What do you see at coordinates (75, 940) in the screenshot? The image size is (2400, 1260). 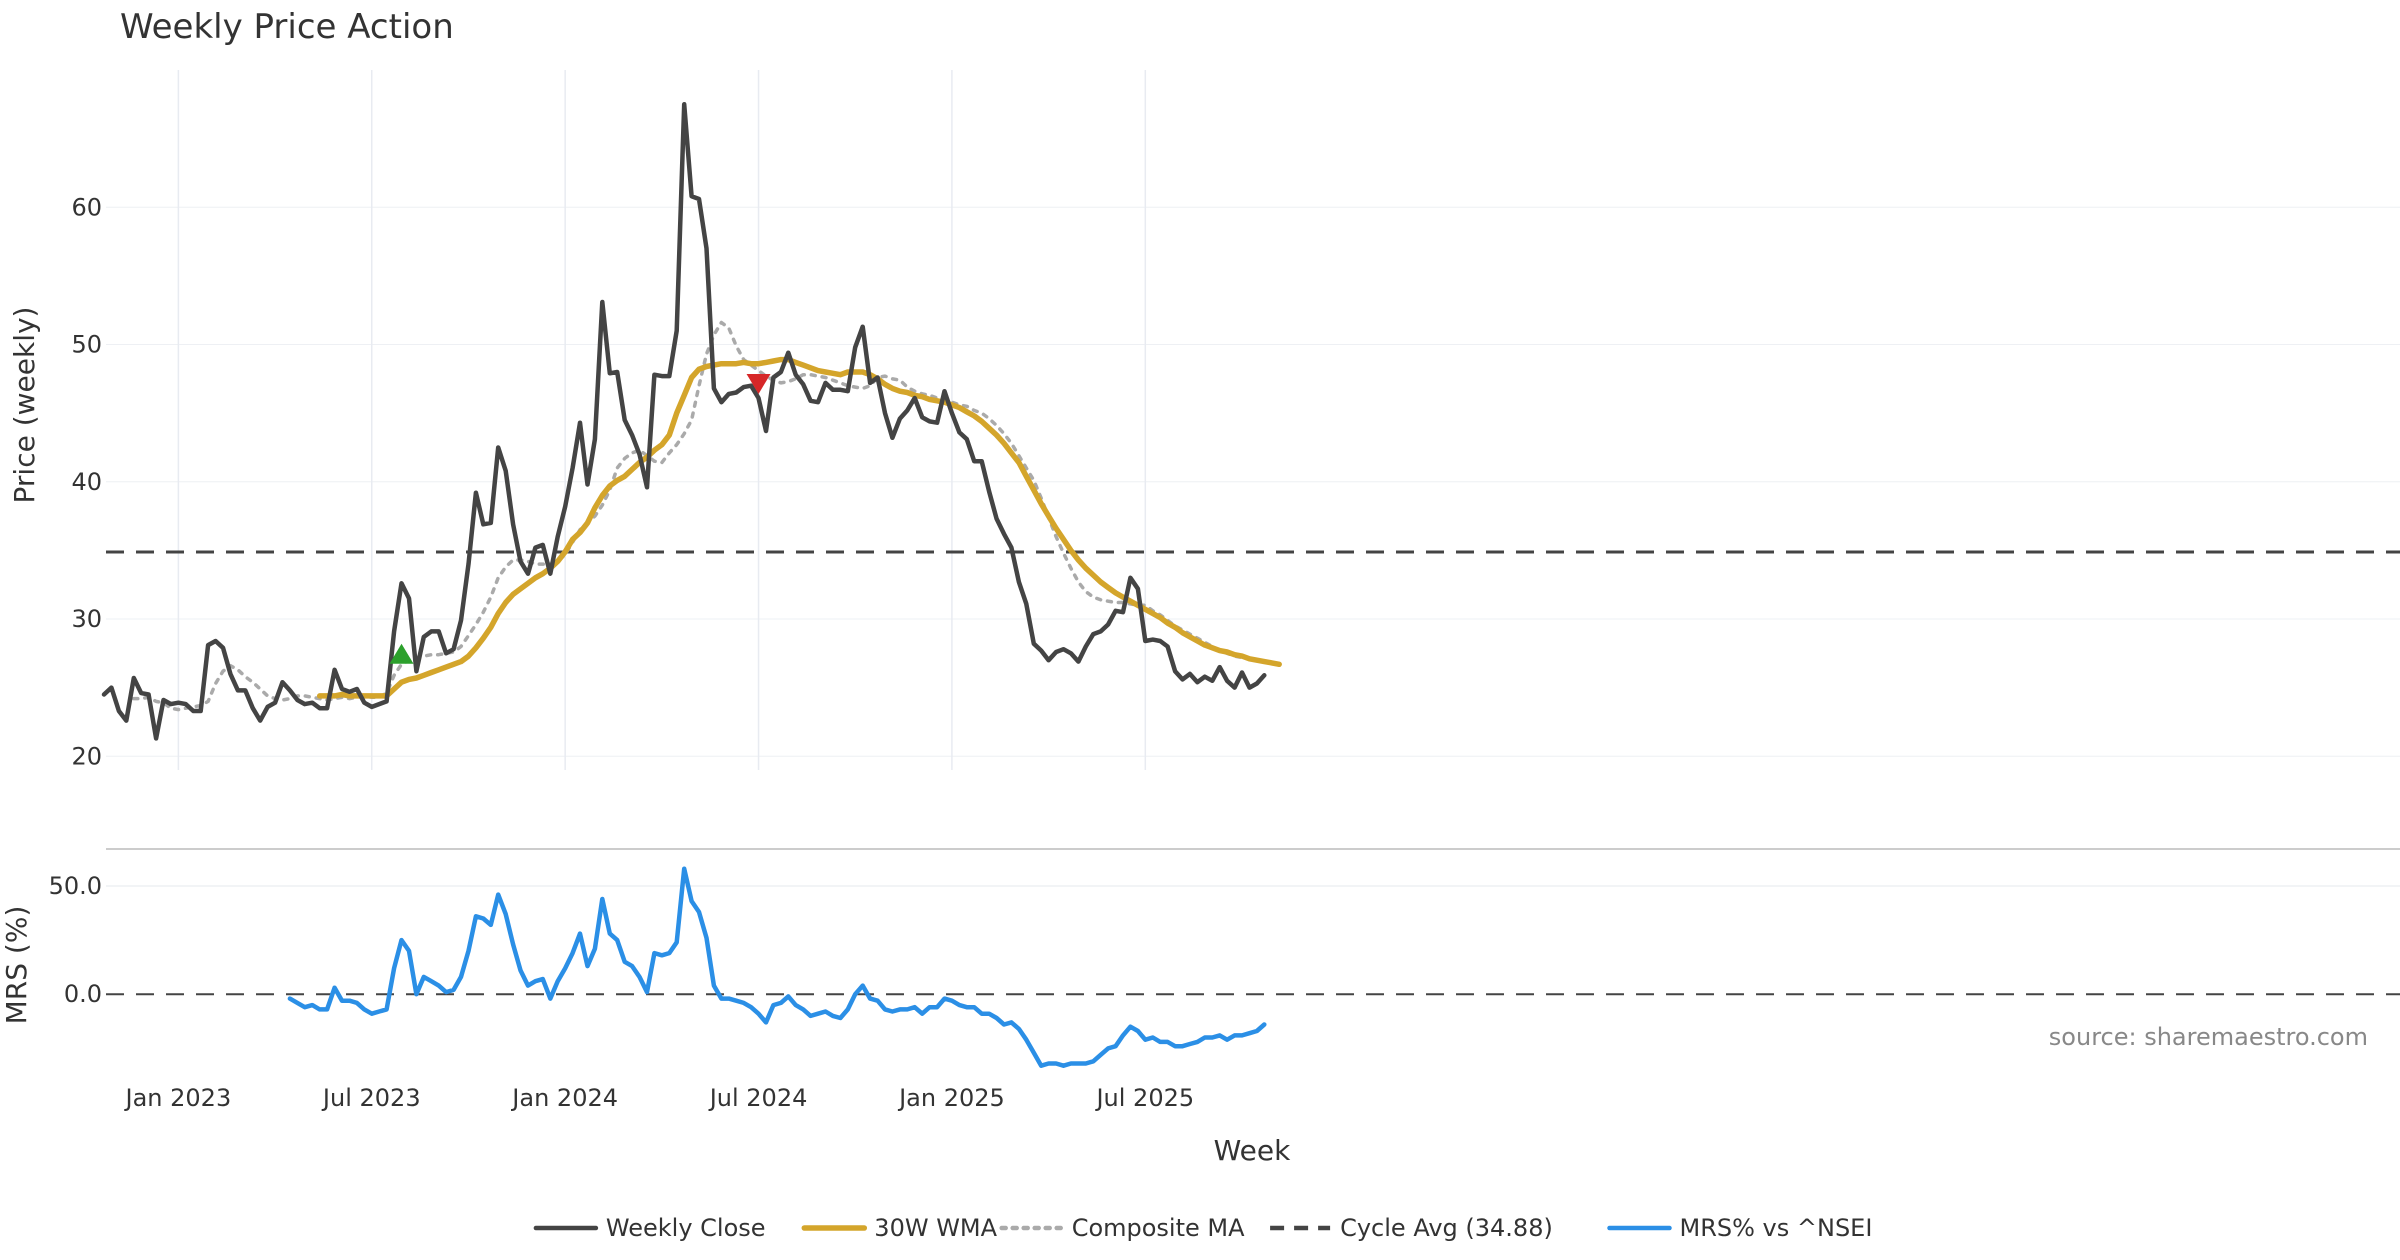 I see `mrs-y-ticks: 0.0 50.0` at bounding box center [75, 940].